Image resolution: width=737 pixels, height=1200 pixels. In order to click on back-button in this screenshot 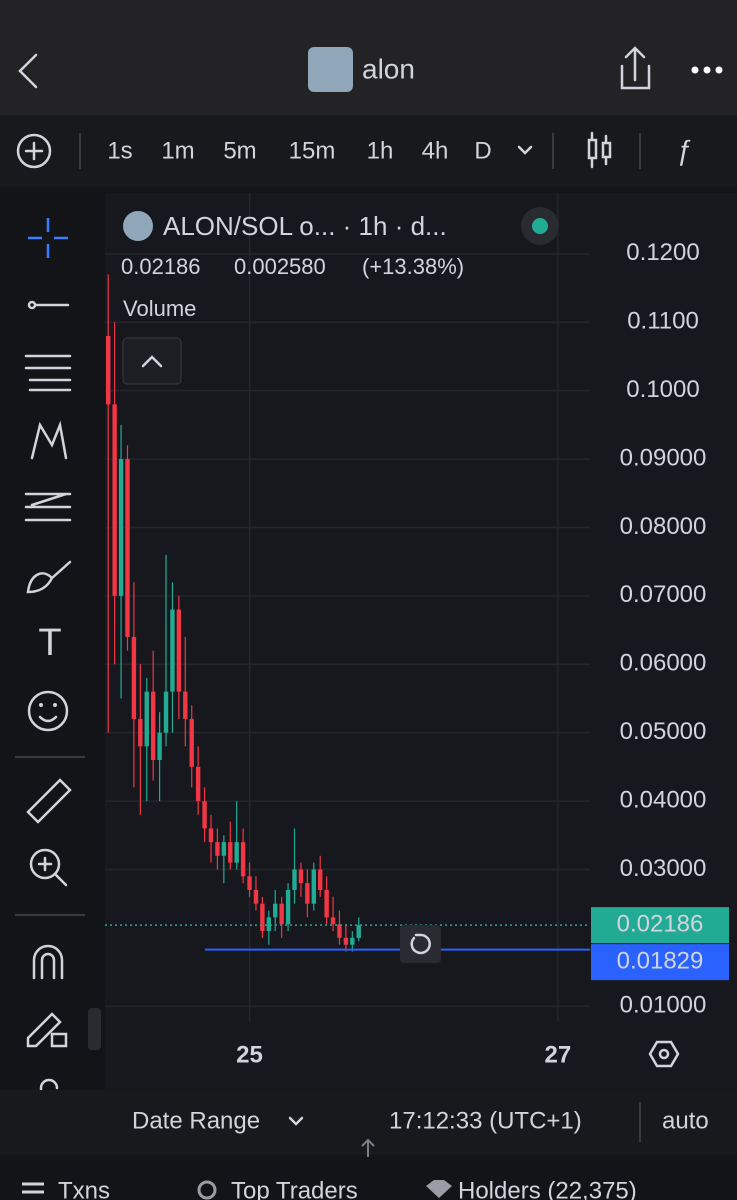, I will do `click(28, 71)`.